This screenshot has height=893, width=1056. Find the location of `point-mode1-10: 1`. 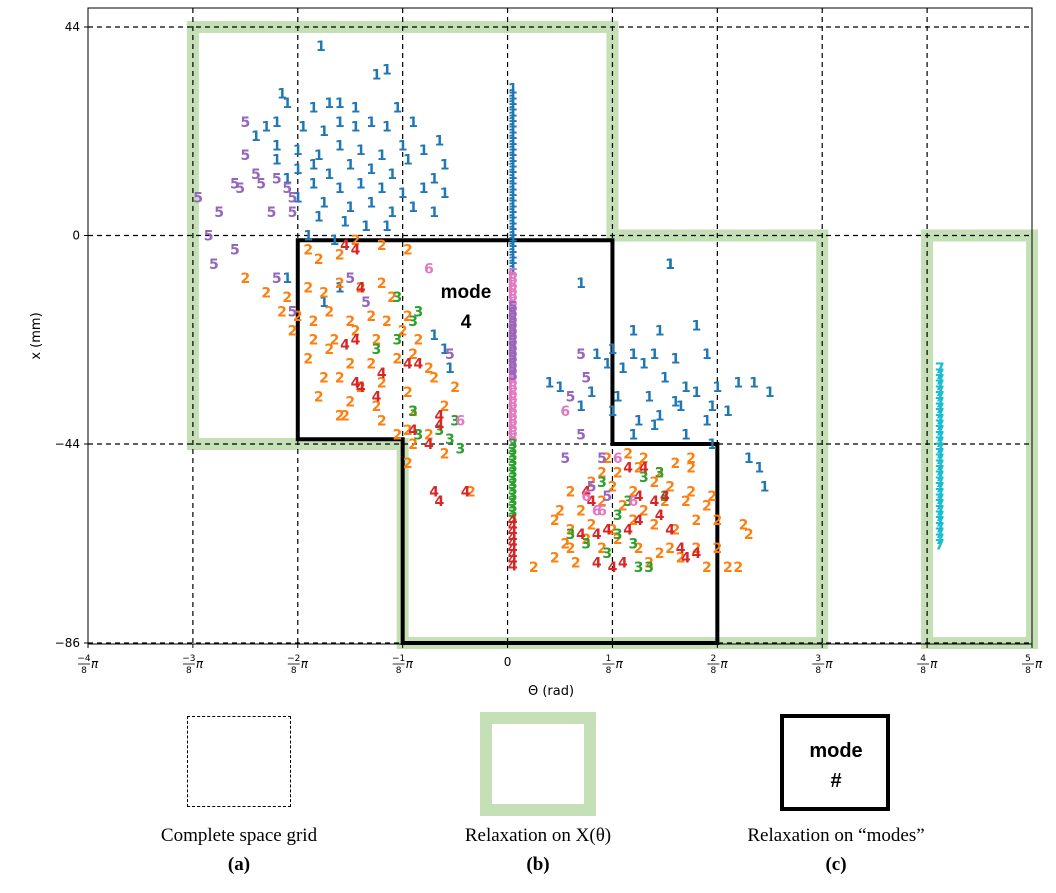

point-mode1-10: 1 is located at coordinates (266, 128).